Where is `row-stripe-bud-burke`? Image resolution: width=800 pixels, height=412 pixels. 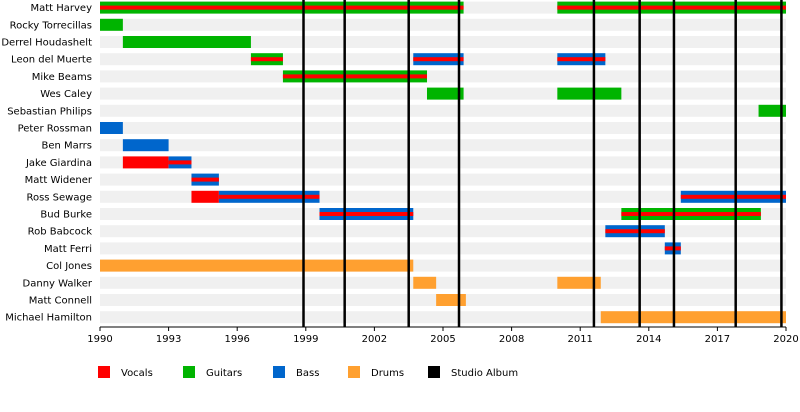
row-stripe-bud-burke is located at coordinates (443, 214).